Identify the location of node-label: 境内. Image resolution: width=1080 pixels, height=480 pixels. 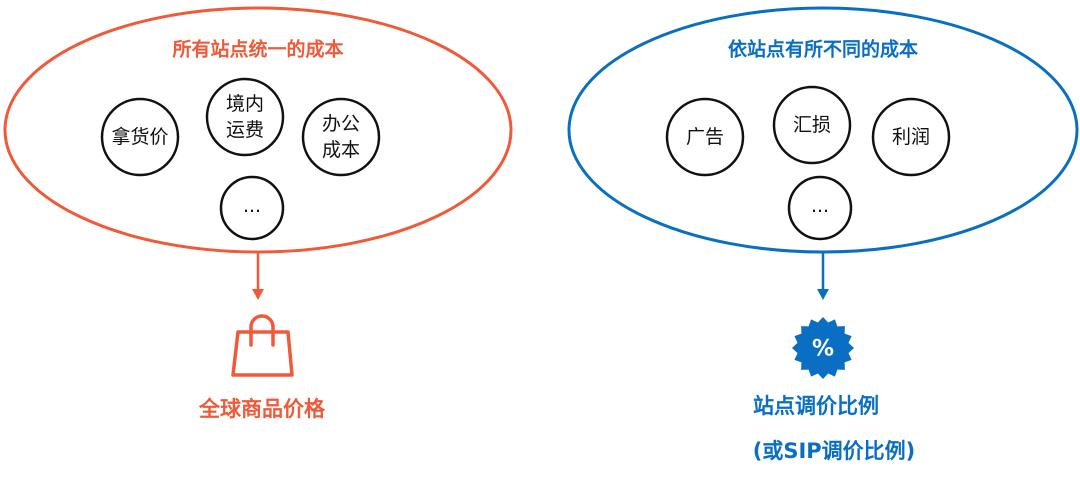
(245, 104).